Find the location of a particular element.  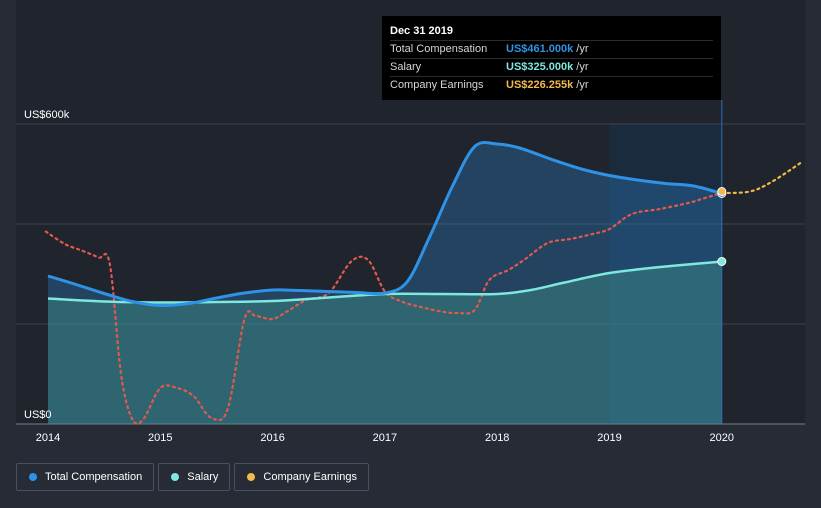

x-tick-label: 2014 is located at coordinates (48, 438).